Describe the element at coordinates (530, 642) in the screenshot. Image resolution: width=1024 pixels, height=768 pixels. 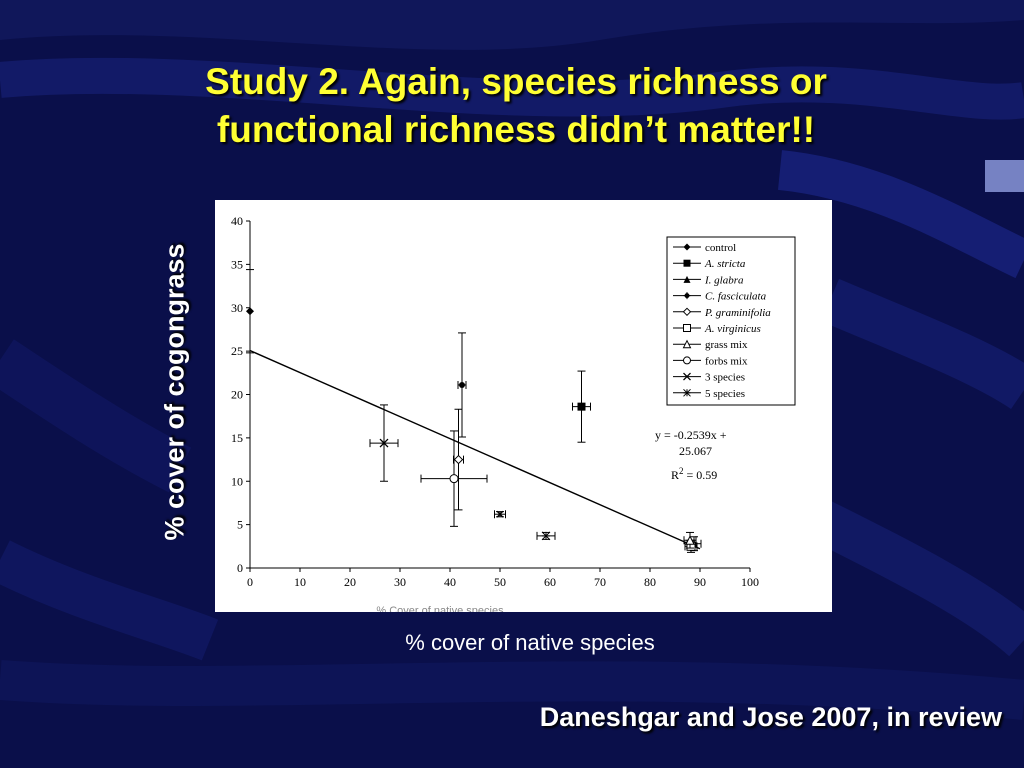
I see `x-axis-title: % cover of native species` at that location.